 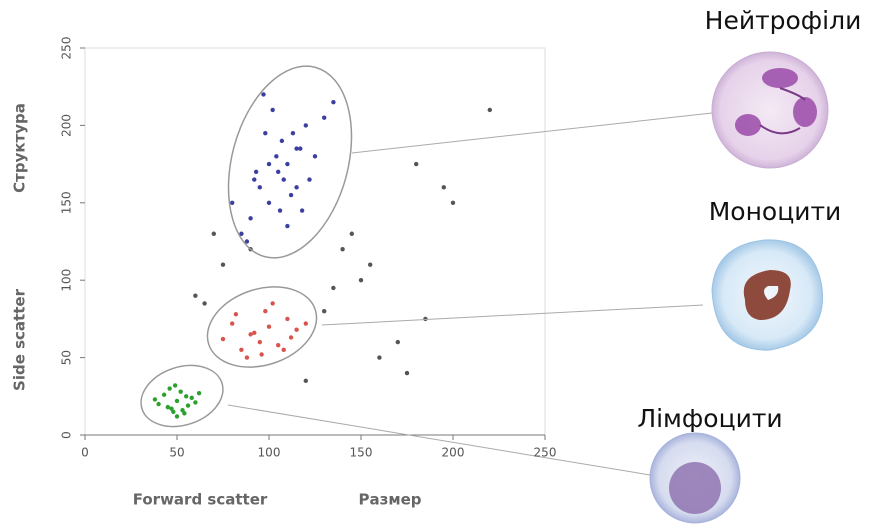 What do you see at coordinates (709, 418) in the screenshot?
I see `annotation: Лімфоцити` at bounding box center [709, 418].